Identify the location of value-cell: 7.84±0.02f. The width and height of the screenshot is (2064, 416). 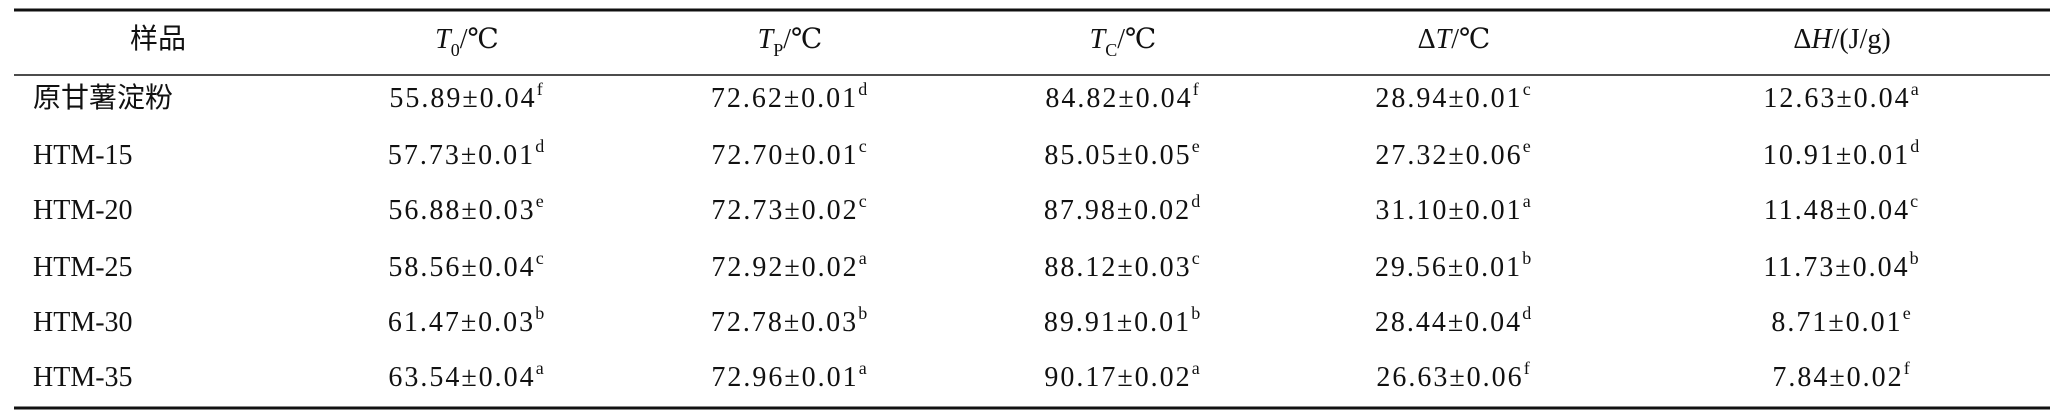
(1841, 375).